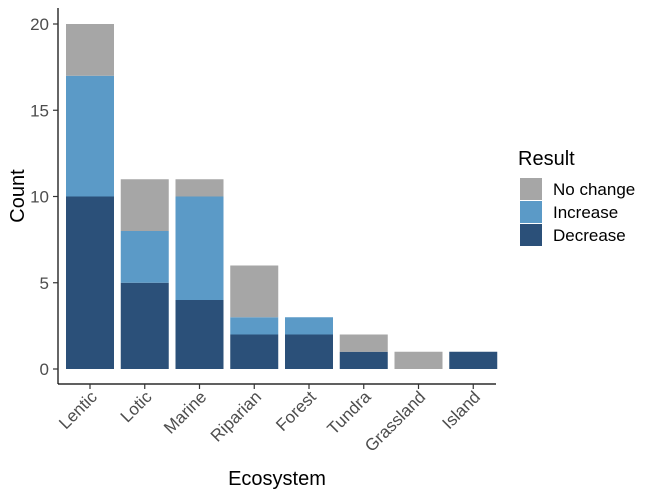 This screenshot has height=495, width=658. What do you see at coordinates (39, 24) in the screenshot?
I see `y-tick-label: 20` at bounding box center [39, 24].